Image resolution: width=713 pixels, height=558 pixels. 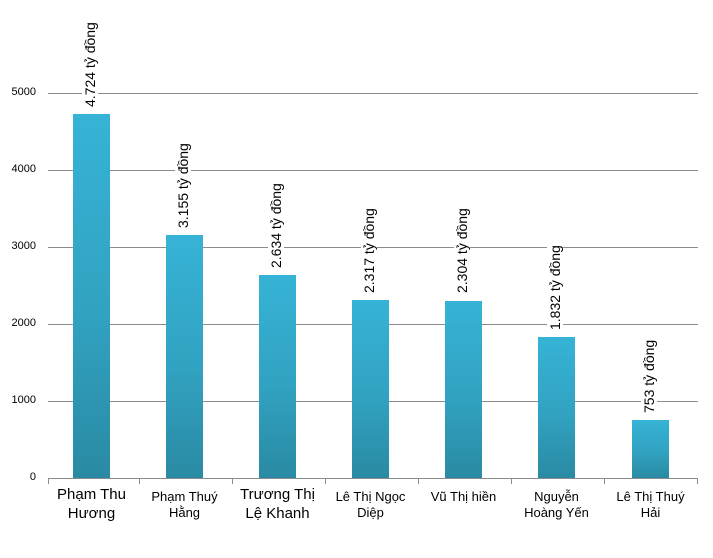 I want to click on x-label-line: Hải, so click(x=650, y=513).